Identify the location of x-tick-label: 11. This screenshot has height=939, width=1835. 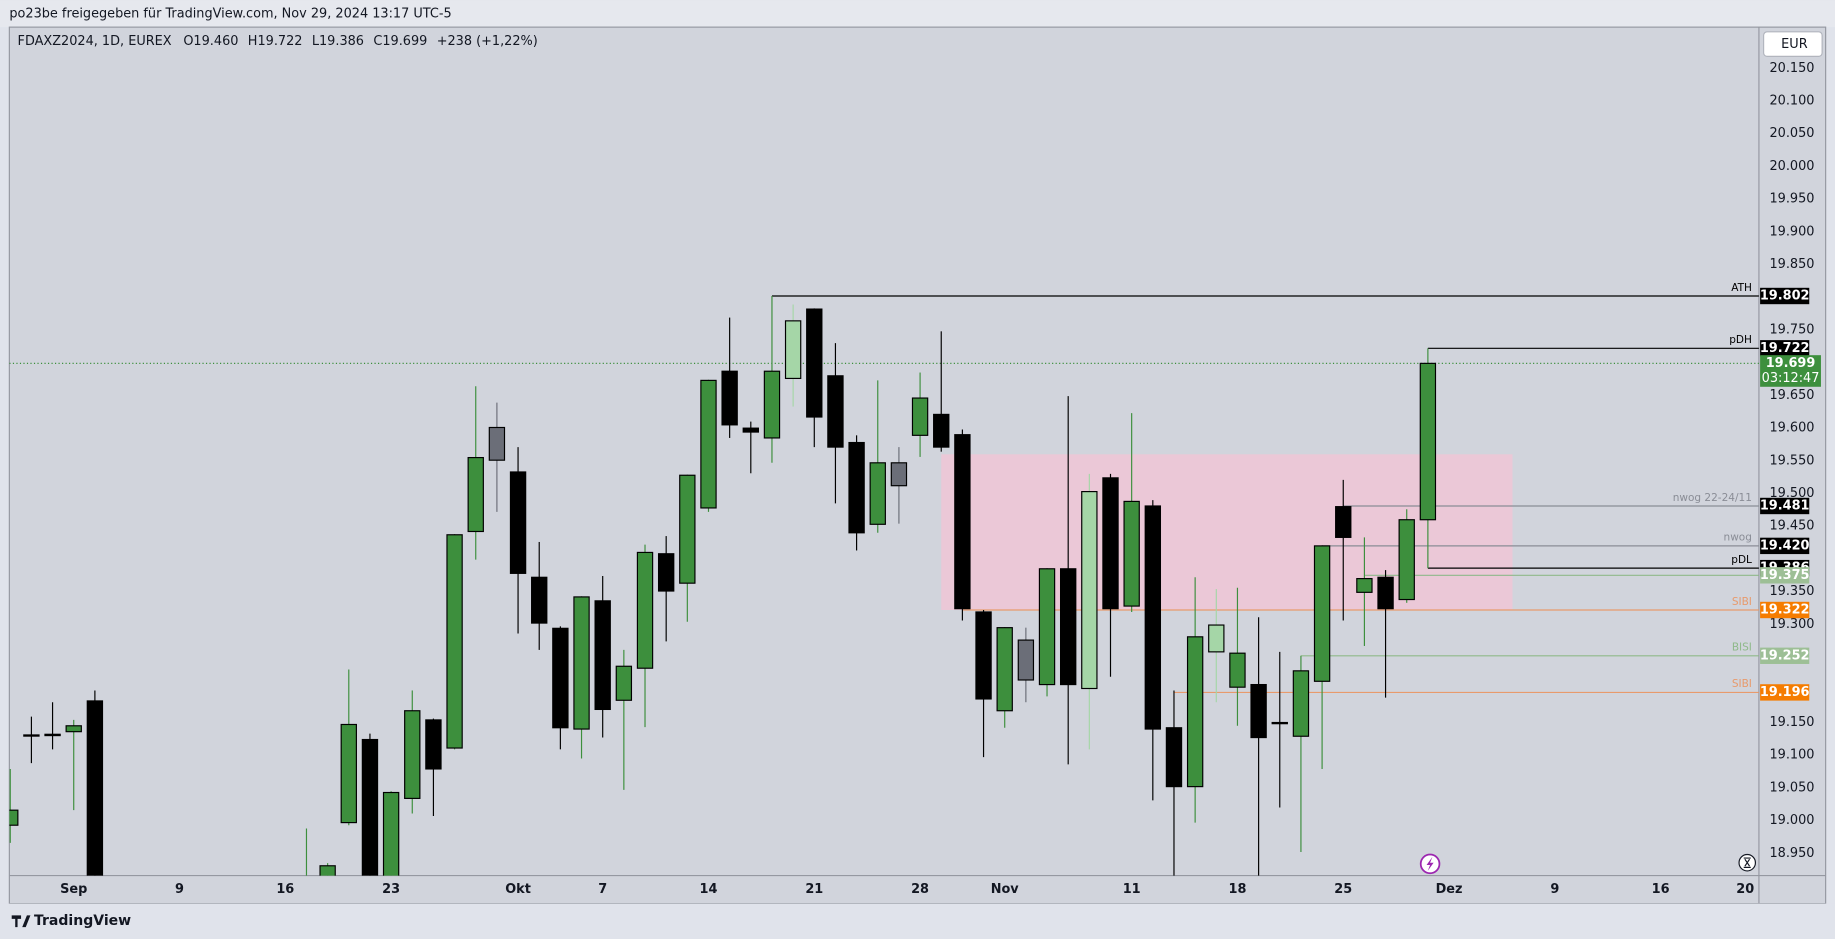
(1132, 889).